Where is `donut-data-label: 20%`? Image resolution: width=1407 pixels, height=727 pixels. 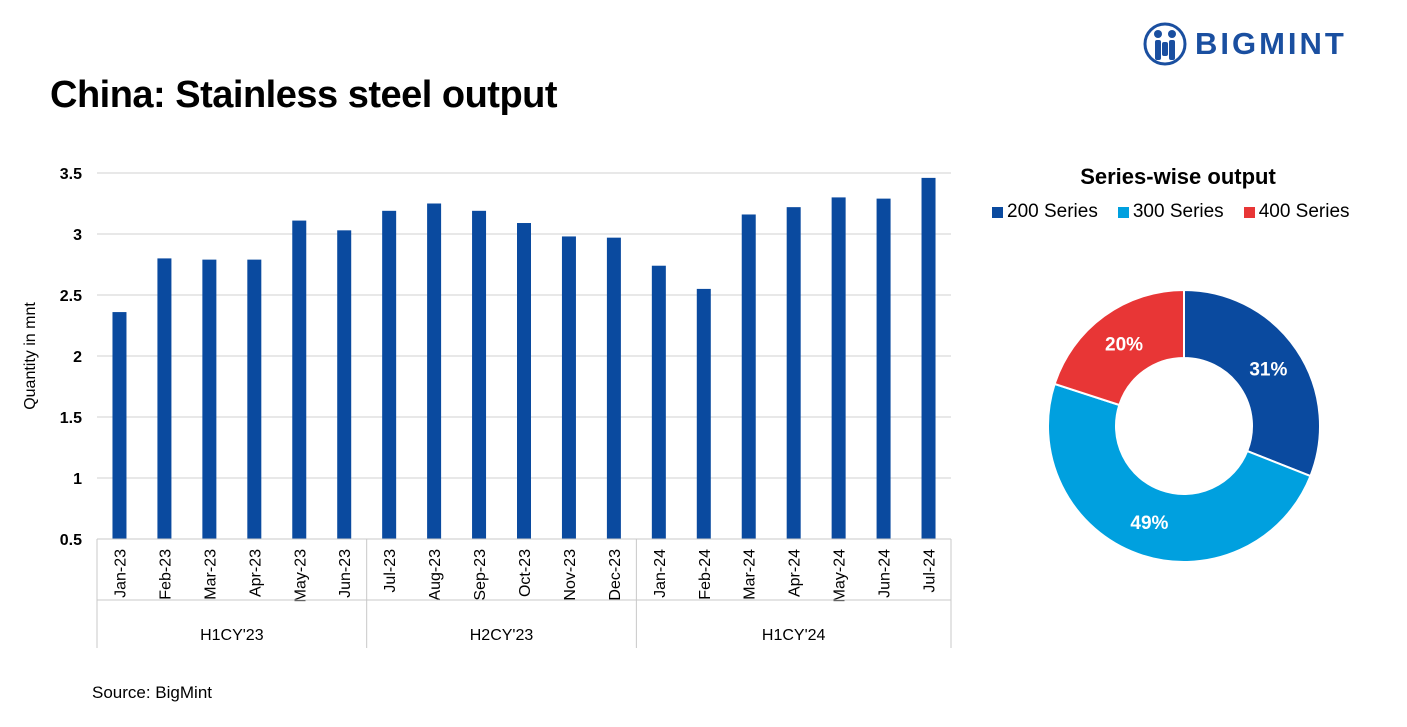
donut-data-label: 20% is located at coordinates (1124, 344).